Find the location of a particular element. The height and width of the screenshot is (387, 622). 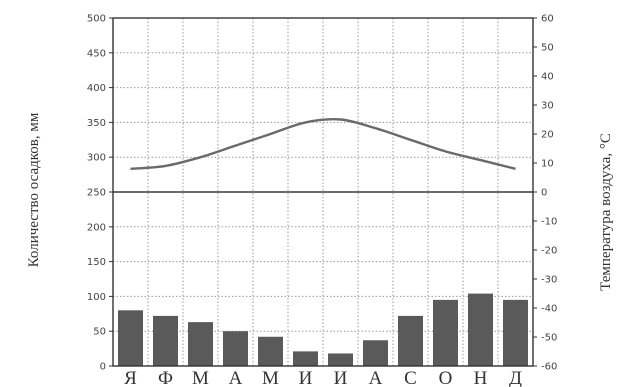

right-tick-label: 20 is located at coordinates (547, 135).